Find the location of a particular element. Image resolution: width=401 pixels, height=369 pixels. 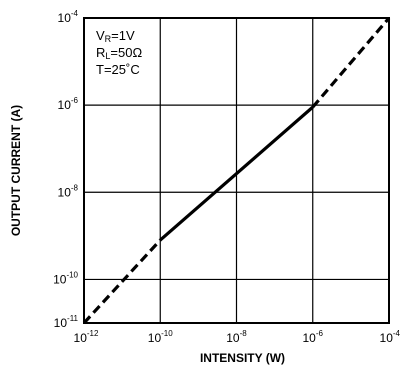

y-tick-label: 10⁻¹¹ is located at coordinates (66, 322).